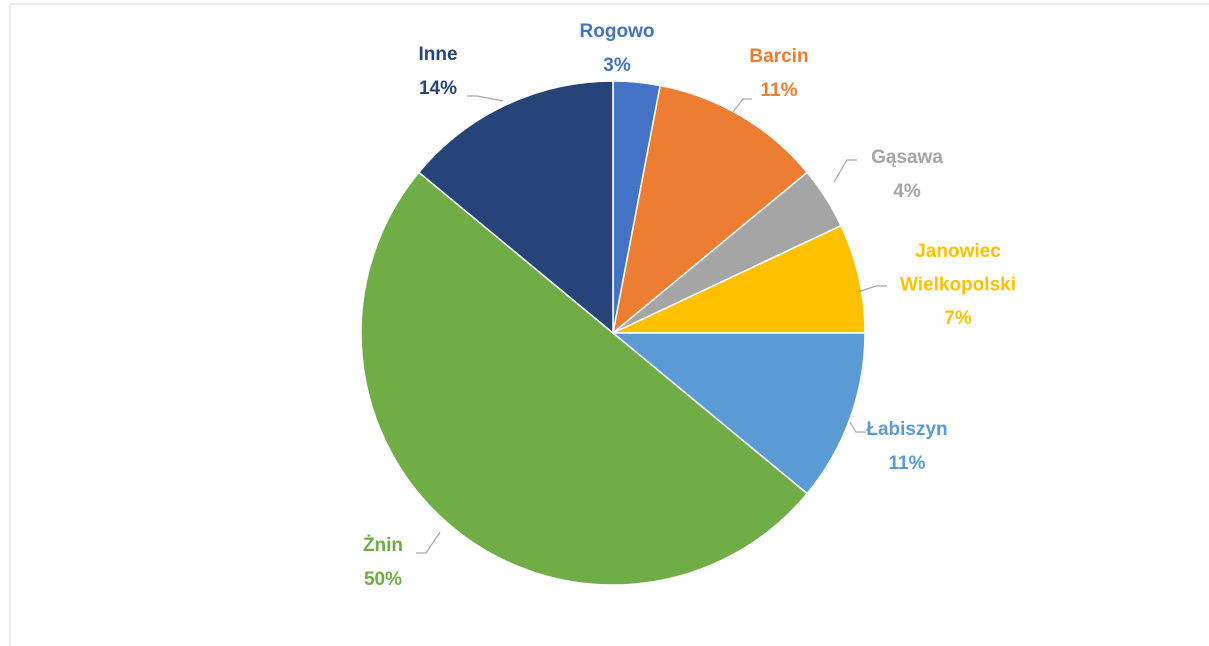 Image resolution: width=1209 pixels, height=646 pixels. What do you see at coordinates (958, 318) in the screenshot?
I see `slice-value: 7%` at bounding box center [958, 318].